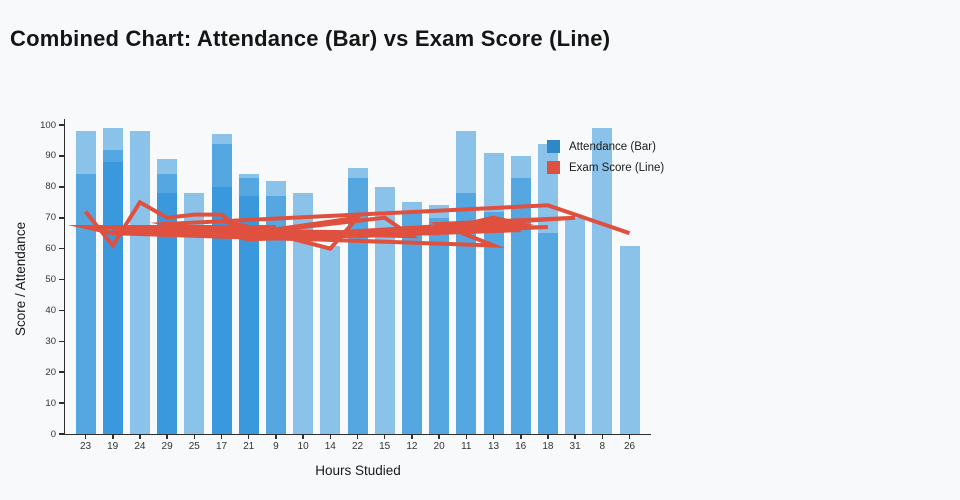 The image size is (960, 500). What do you see at coordinates (349, 225) in the screenshot?
I see `exam-score-line` at bounding box center [349, 225].